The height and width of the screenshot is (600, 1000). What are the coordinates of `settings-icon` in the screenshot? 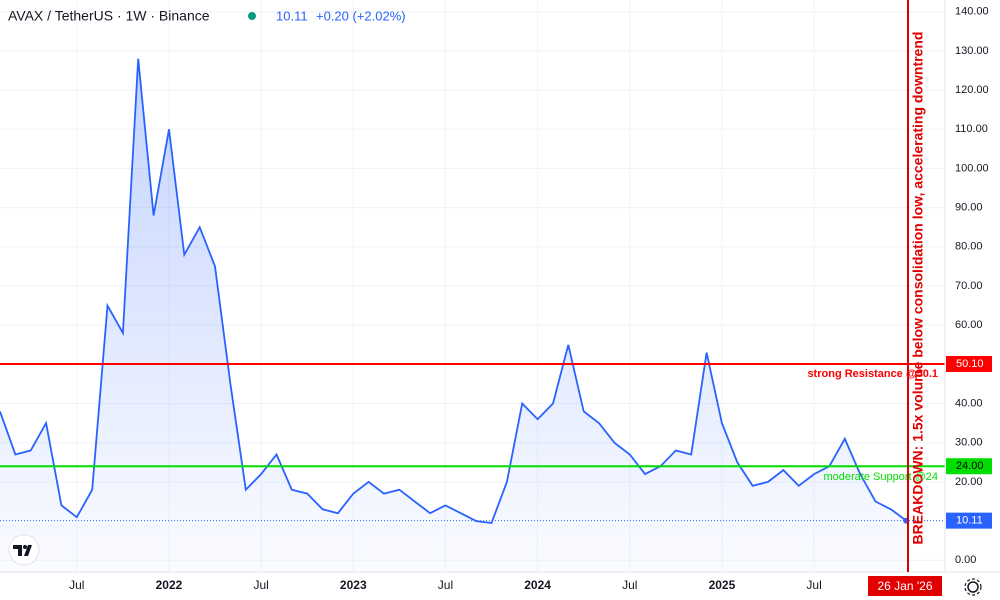 It's located at (973, 587).